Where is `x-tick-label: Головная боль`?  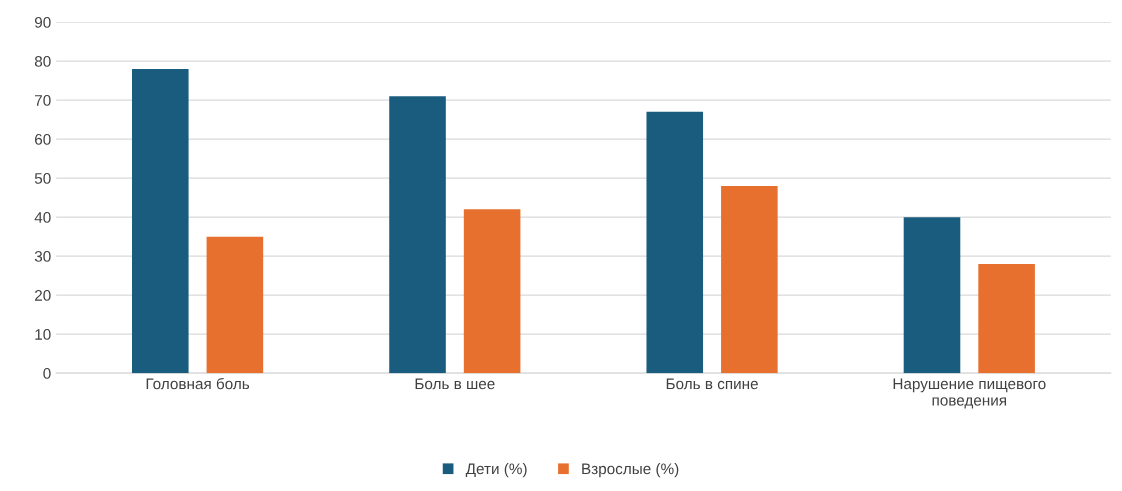 x-tick-label: Головная боль is located at coordinates (198, 383).